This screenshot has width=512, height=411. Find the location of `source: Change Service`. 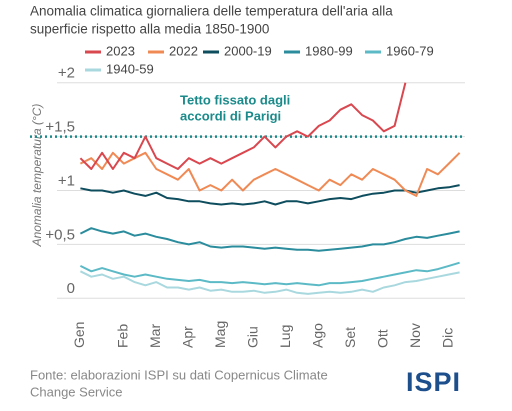

source: Change Service is located at coordinates (76, 391).